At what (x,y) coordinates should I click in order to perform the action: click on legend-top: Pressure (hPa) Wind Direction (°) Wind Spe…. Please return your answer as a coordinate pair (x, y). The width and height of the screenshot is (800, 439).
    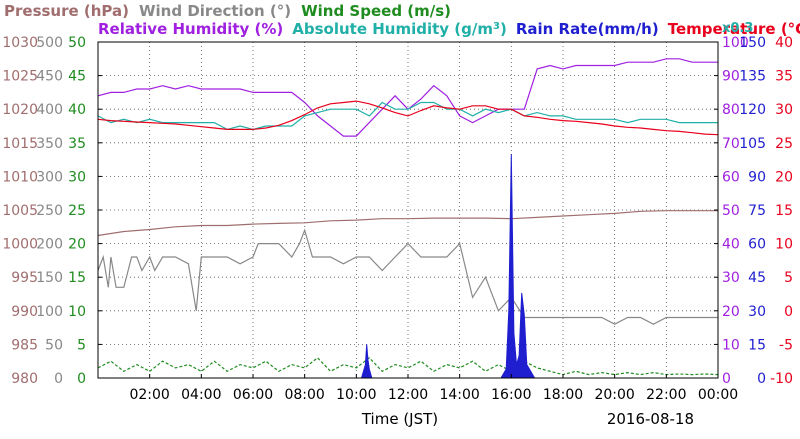
    Looking at the image, I should click on (227, 11).